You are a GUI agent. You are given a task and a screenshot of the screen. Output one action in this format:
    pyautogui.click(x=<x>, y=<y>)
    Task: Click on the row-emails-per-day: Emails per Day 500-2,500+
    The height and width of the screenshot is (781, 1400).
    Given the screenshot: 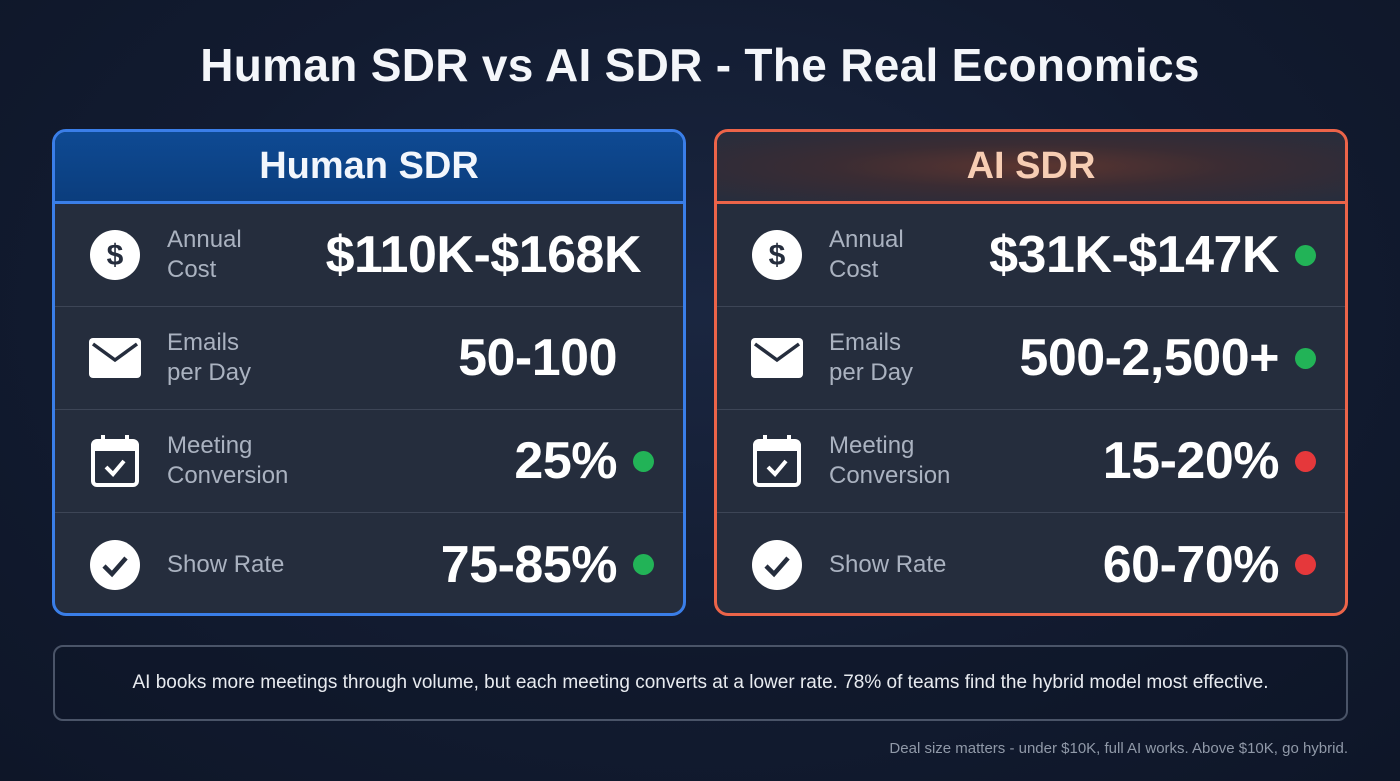 What is the action you would take?
    pyautogui.click(x=1031, y=358)
    